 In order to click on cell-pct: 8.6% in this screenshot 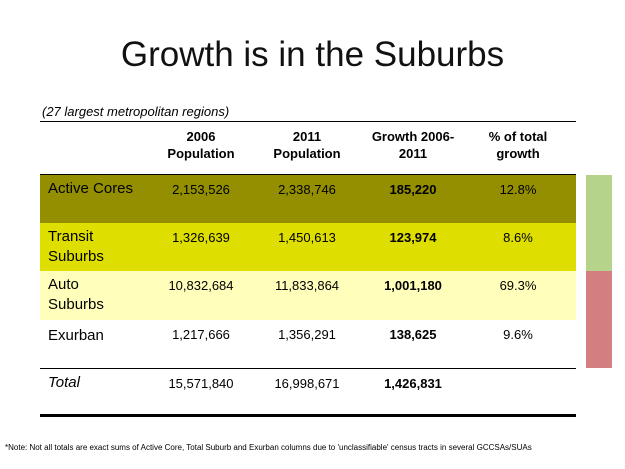, I will do `click(518, 237)`.